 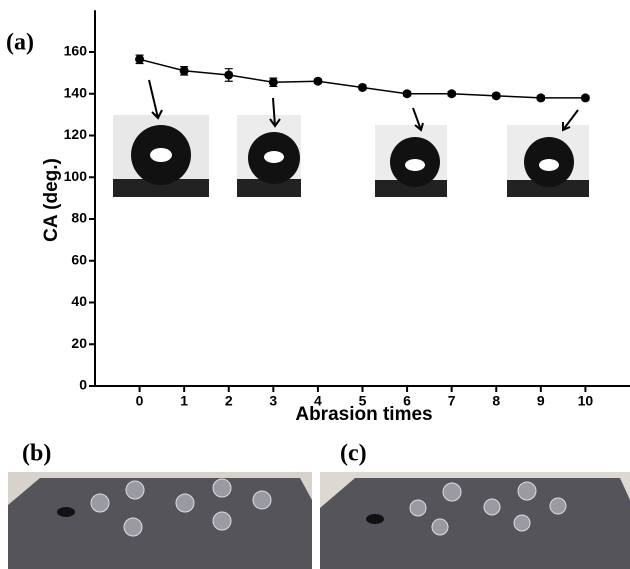 What do you see at coordinates (363, 401) in the screenshot?
I see `x-tick-label: 5` at bounding box center [363, 401].